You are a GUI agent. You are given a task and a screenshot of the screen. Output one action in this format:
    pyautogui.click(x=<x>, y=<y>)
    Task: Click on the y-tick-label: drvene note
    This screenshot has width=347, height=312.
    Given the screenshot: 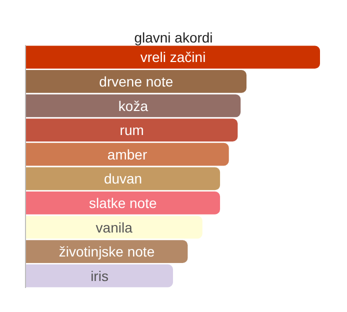 What is the action you would take?
    pyautogui.click(x=136, y=81)
    